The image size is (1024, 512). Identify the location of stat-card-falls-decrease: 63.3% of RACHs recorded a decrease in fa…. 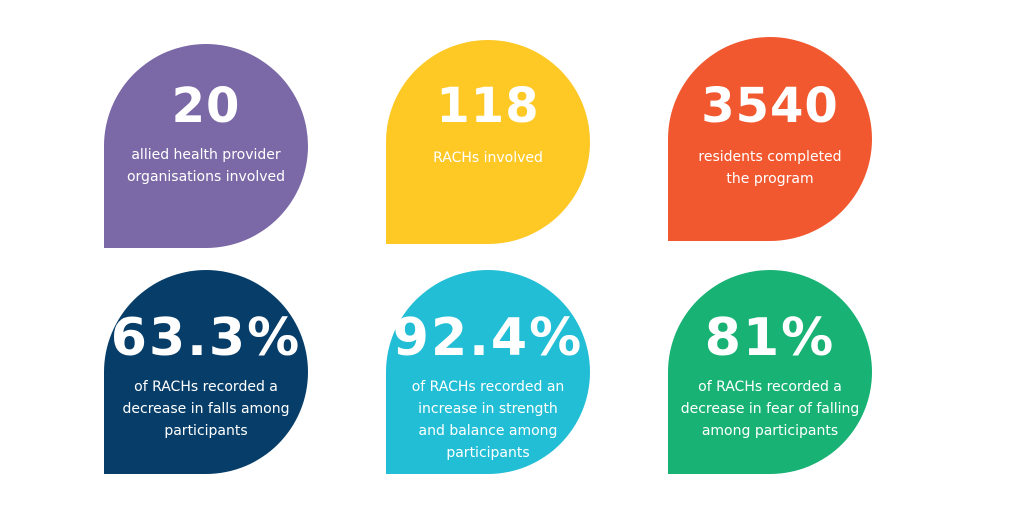
(206, 372).